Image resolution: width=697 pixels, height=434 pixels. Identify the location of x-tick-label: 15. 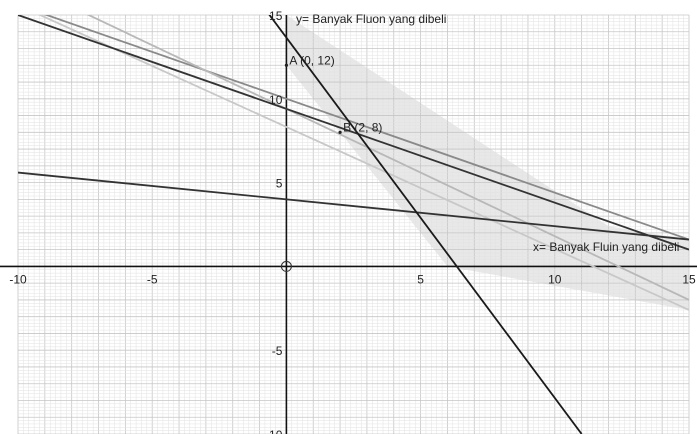
(689, 279).